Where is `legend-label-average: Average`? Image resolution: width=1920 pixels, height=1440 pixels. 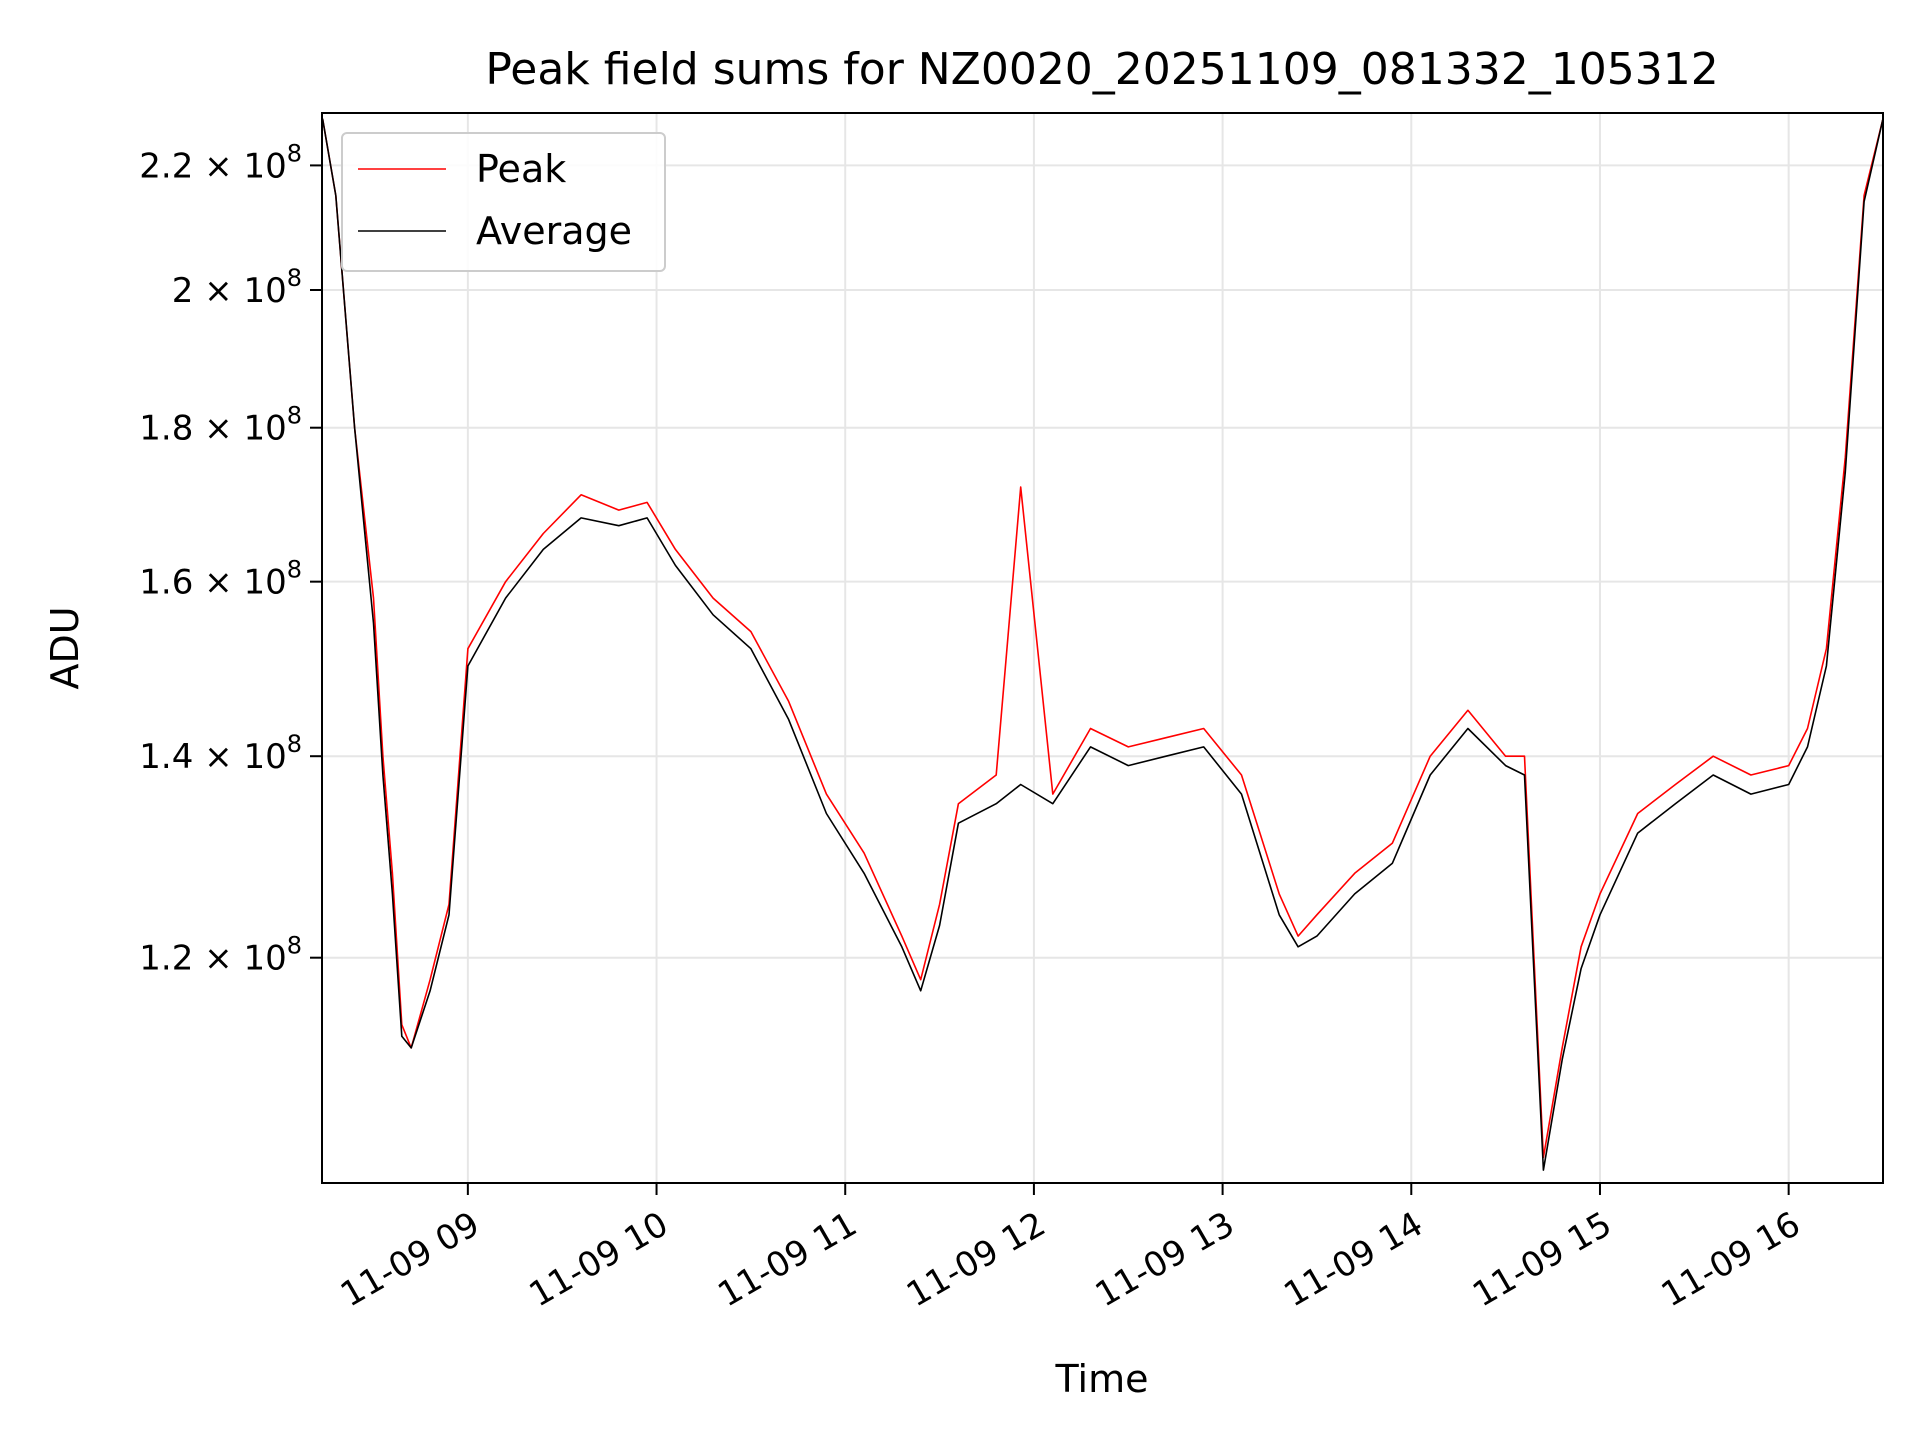
legend-label-average: Average is located at coordinates (554, 231).